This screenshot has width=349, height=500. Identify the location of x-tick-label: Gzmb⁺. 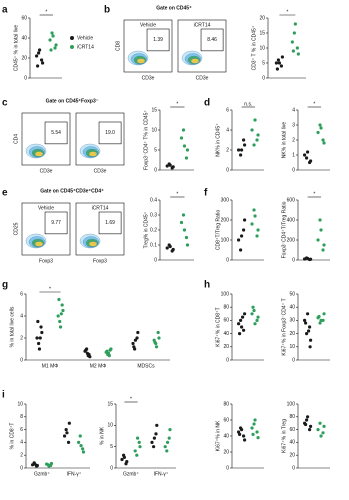
(131, 474).